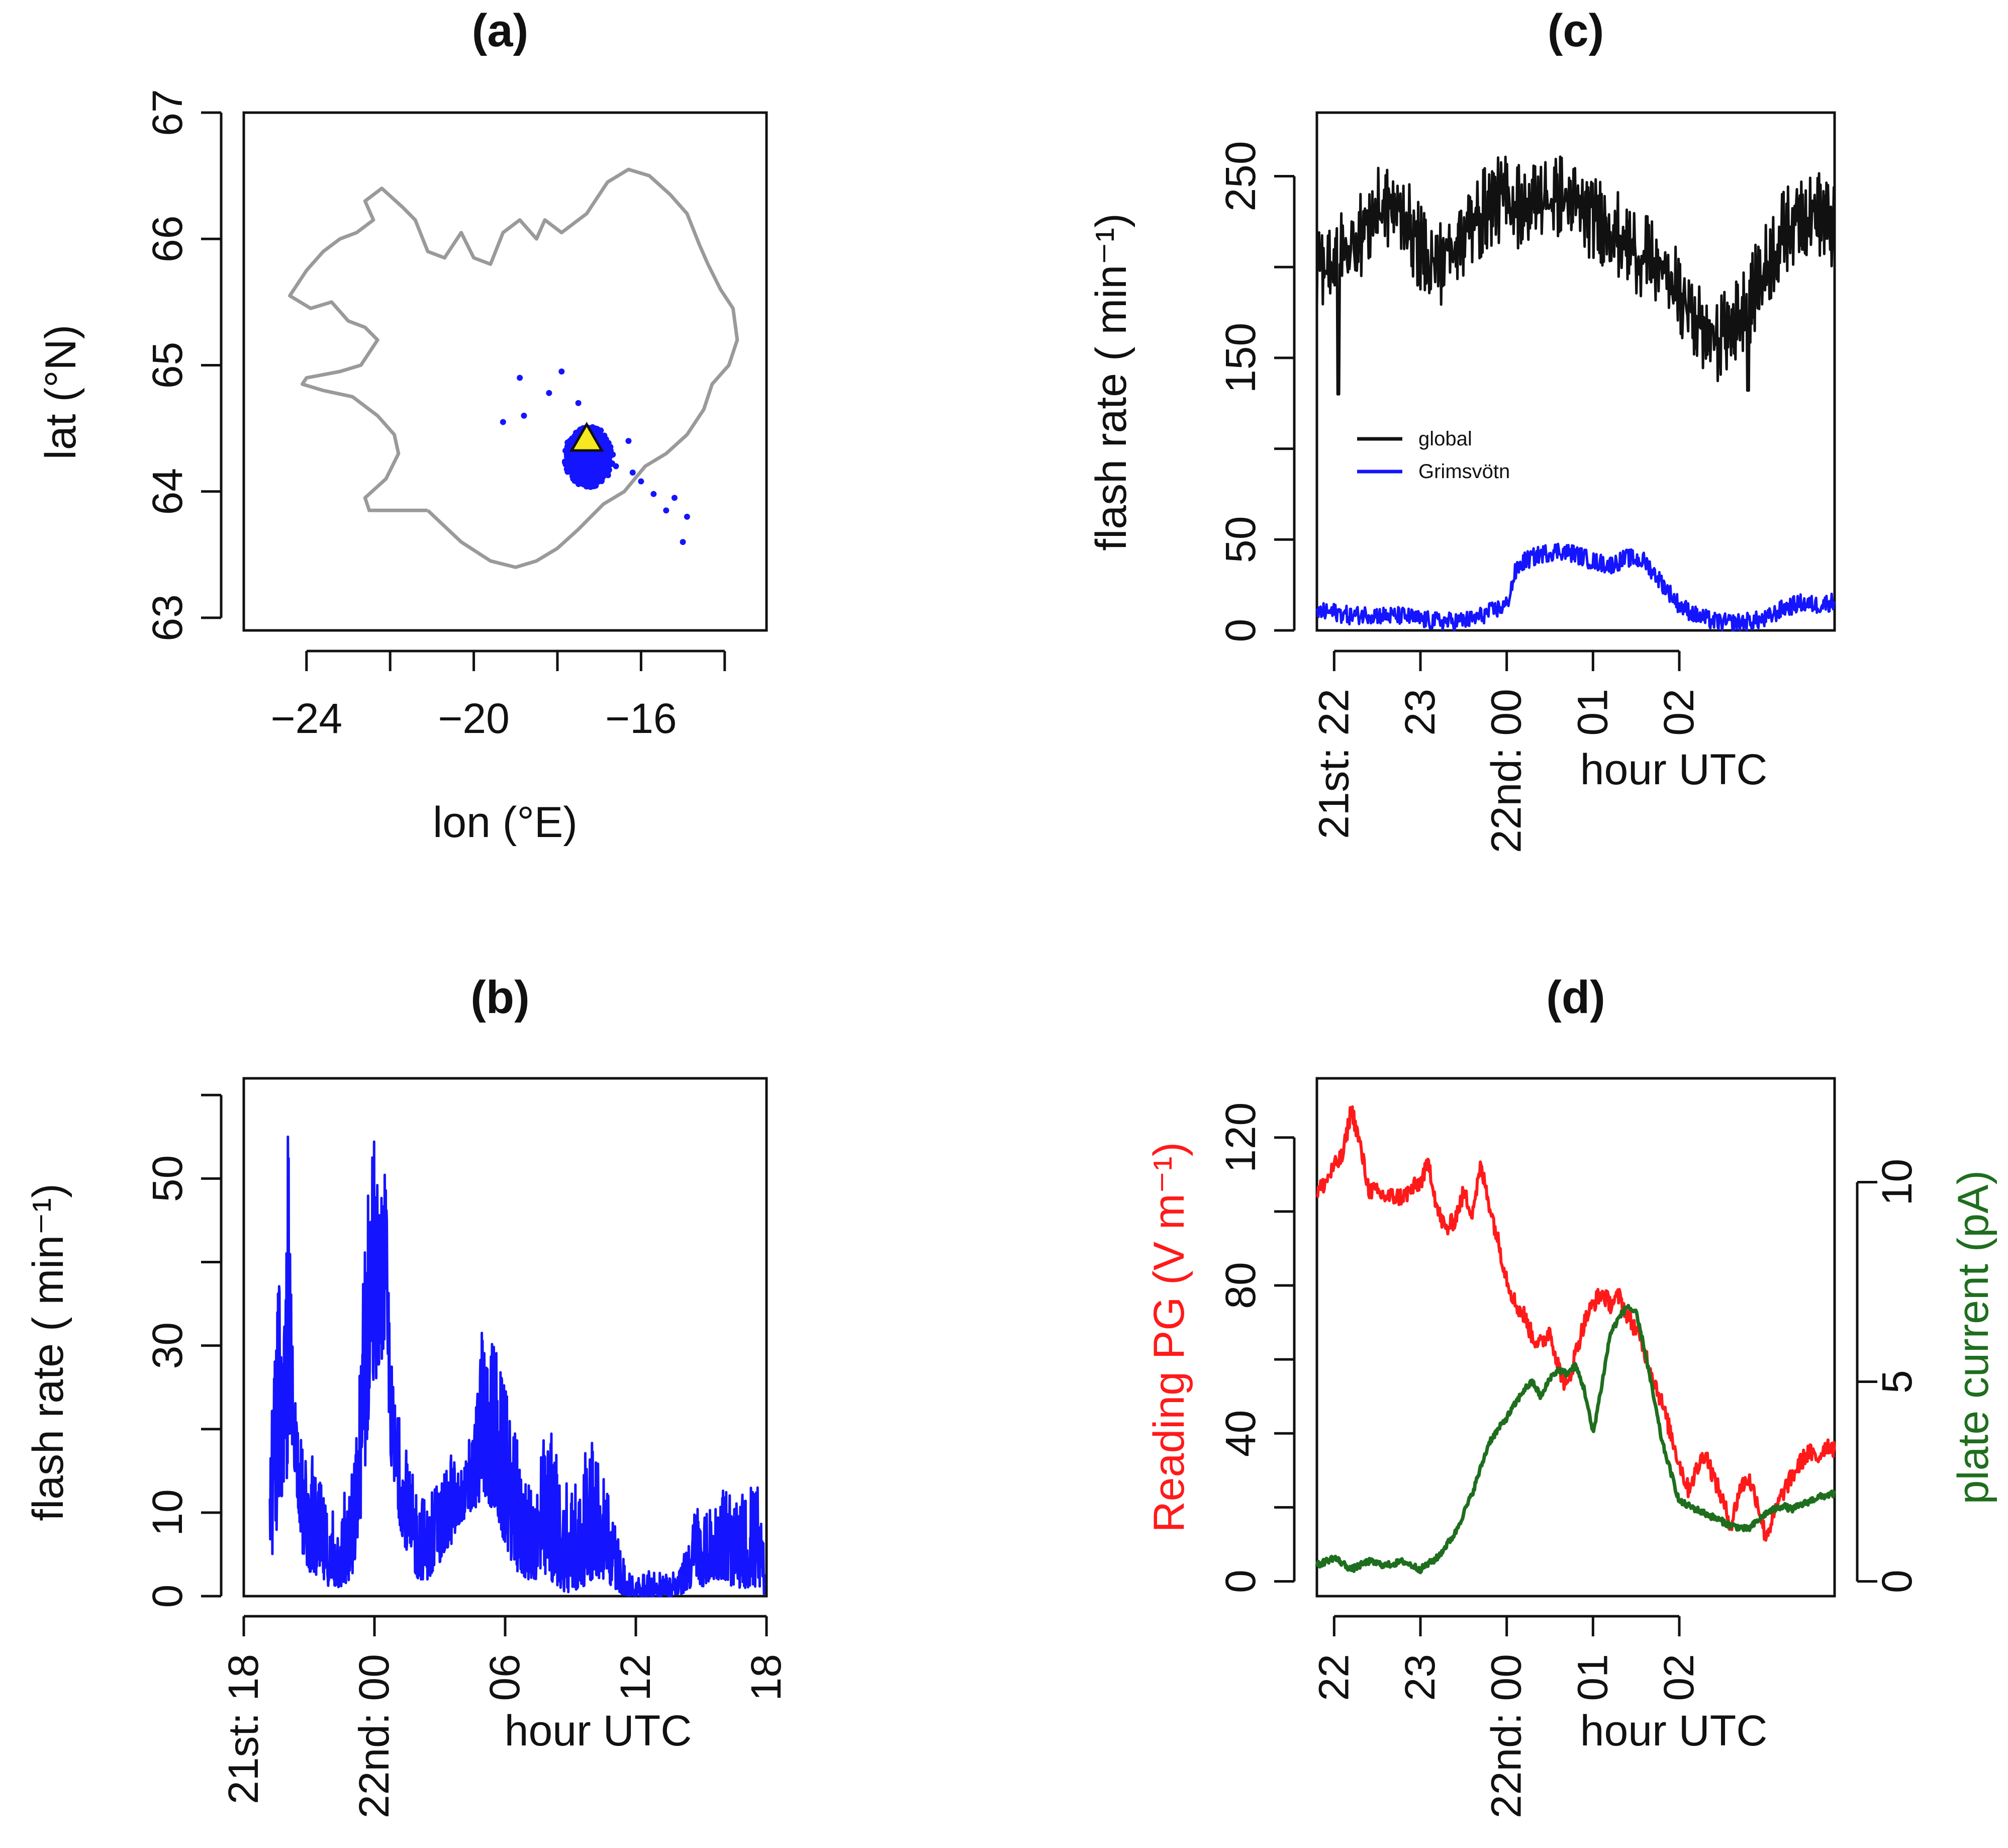 This screenshot has height=1848, width=2008. I want to click on series-line-reading-pg, so click(1575, 1323).